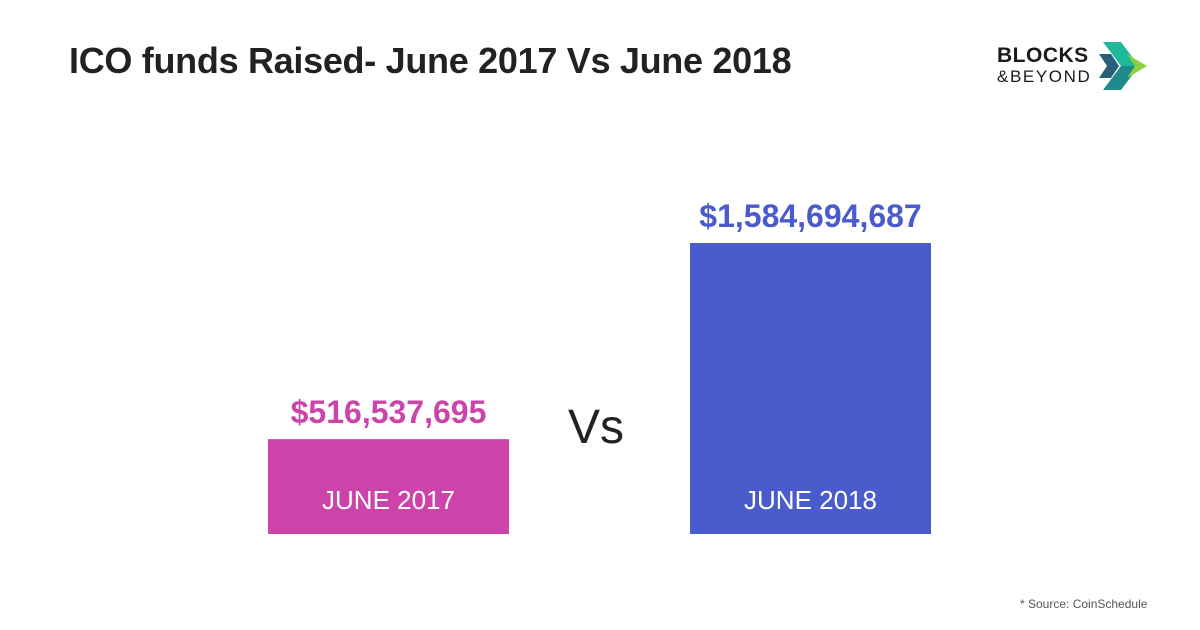  Describe the element at coordinates (1084, 604) in the screenshot. I see `source-note: * Source: CoinSchedule` at that location.